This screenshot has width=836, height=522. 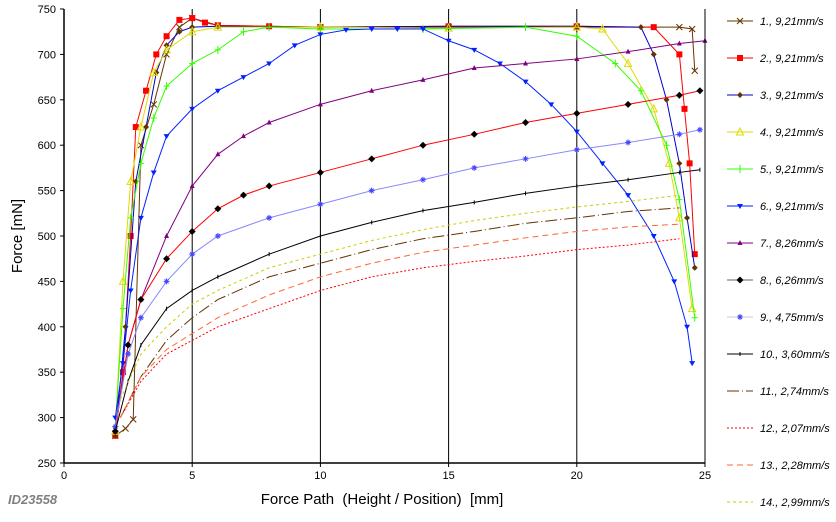 I want to click on legend-item: 12., 2,07mm/s, so click(x=778, y=429).